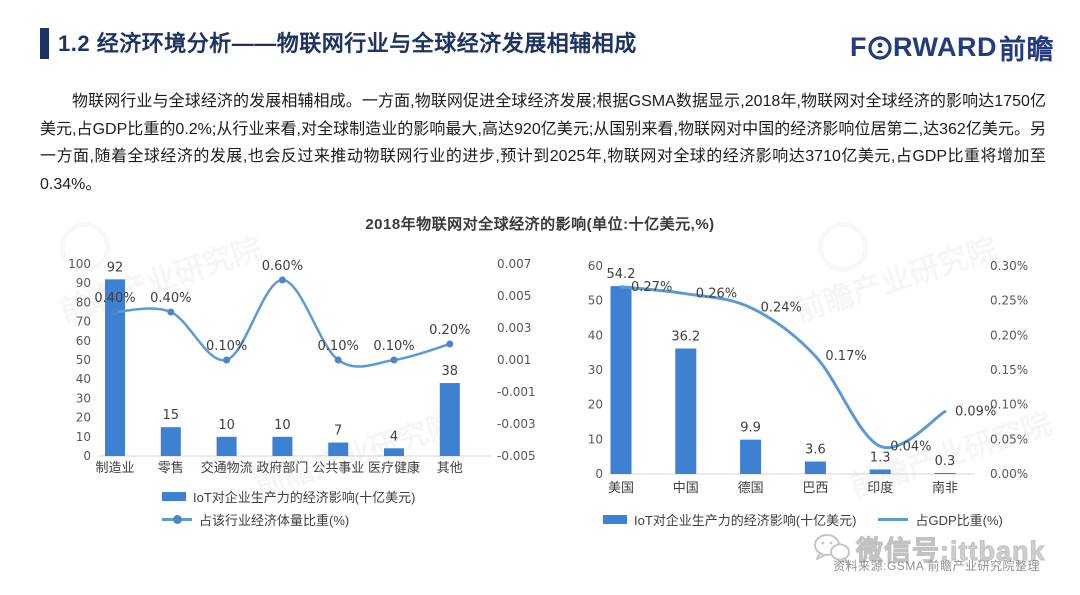 The height and width of the screenshot is (595, 1080). I want to click on wechat-icon, so click(832, 548).